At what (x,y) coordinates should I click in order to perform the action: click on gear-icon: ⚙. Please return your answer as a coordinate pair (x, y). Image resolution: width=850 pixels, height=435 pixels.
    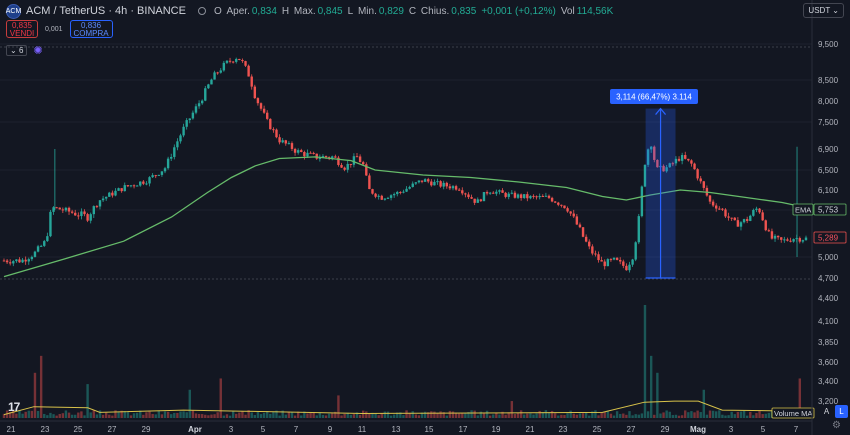
    Looking at the image, I should click on (836, 425).